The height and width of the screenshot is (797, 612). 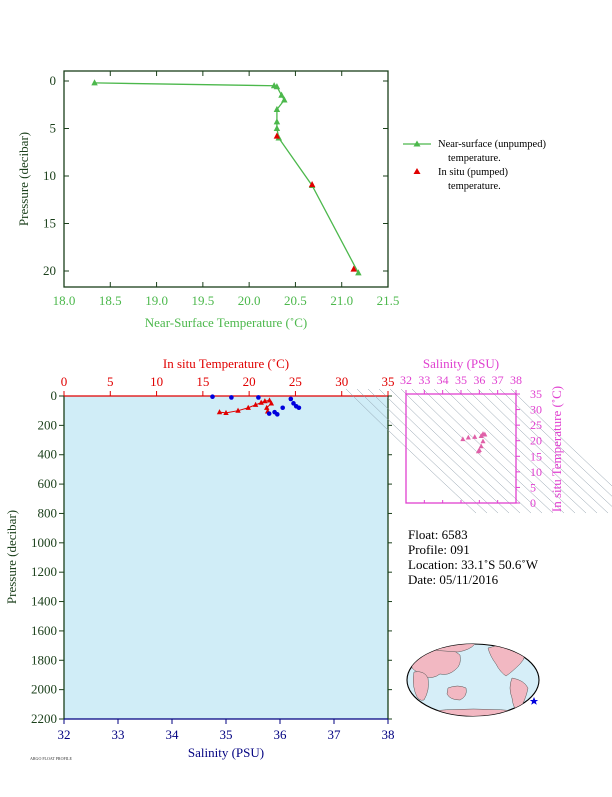 What do you see at coordinates (11, 557) in the screenshot?
I see `profile-y-label: Pressure (decibar)` at bounding box center [11, 557].